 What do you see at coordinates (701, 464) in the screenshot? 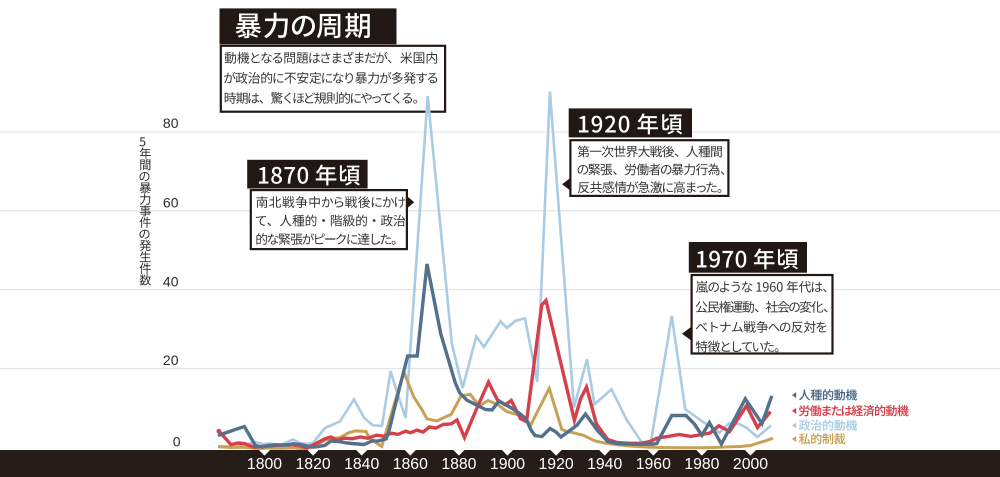
I see `svg-text: 1980` at bounding box center [701, 464].